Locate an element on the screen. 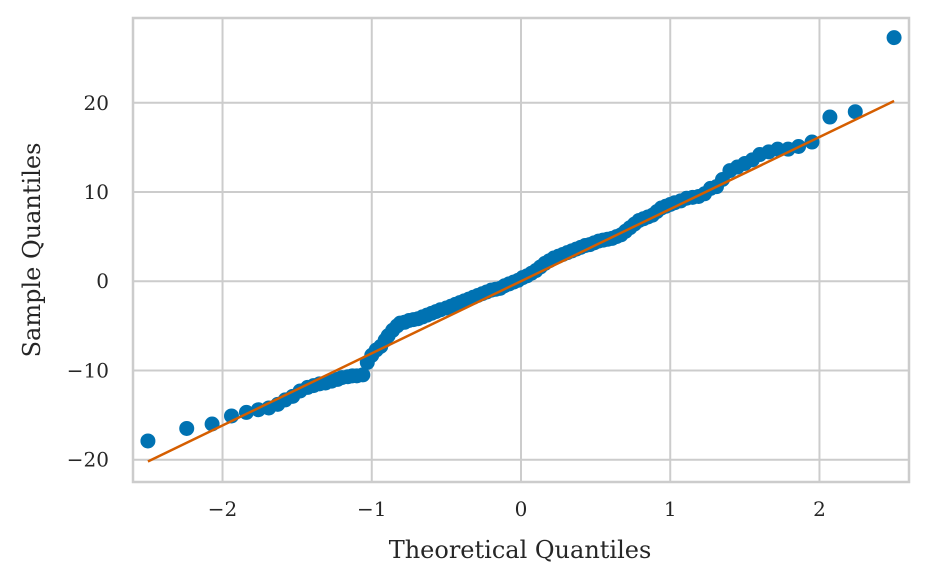  y-axis-ticks: −20 −10 0 10 20 is located at coordinates (88, 281).